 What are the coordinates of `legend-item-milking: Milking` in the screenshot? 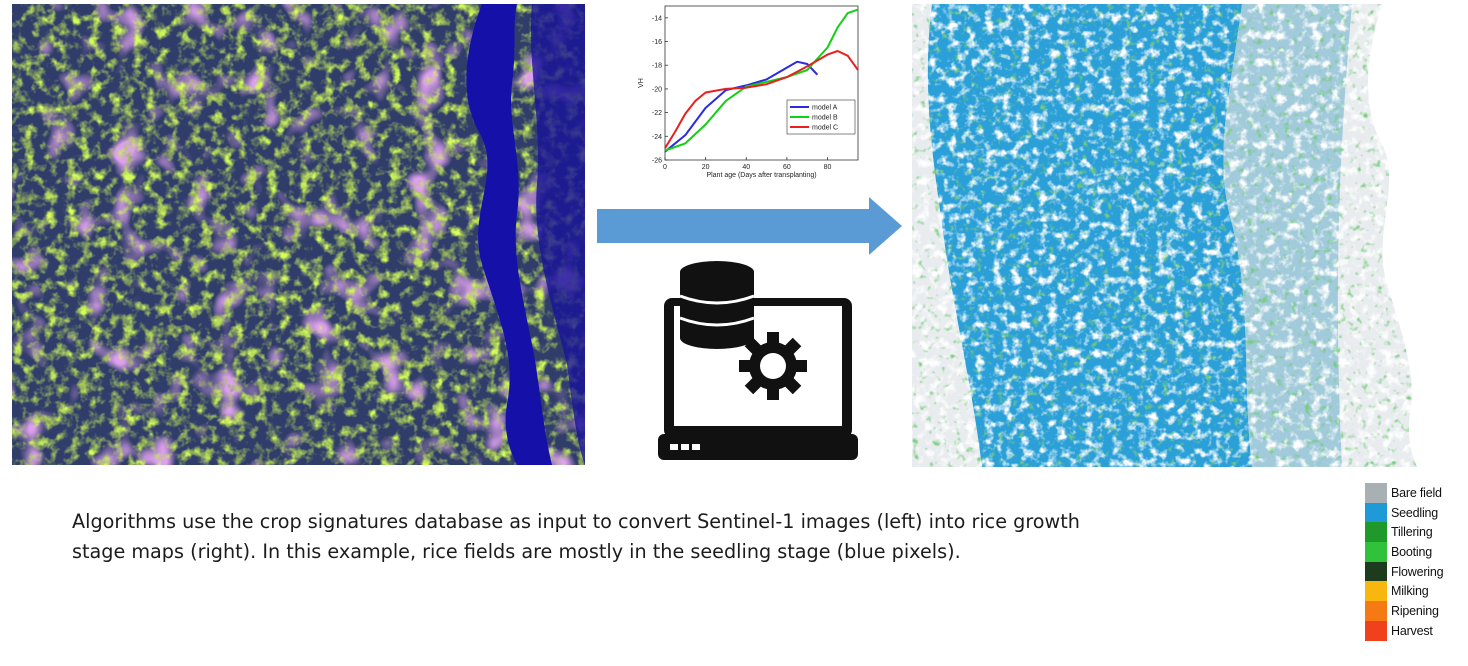 It's located at (1416, 591).